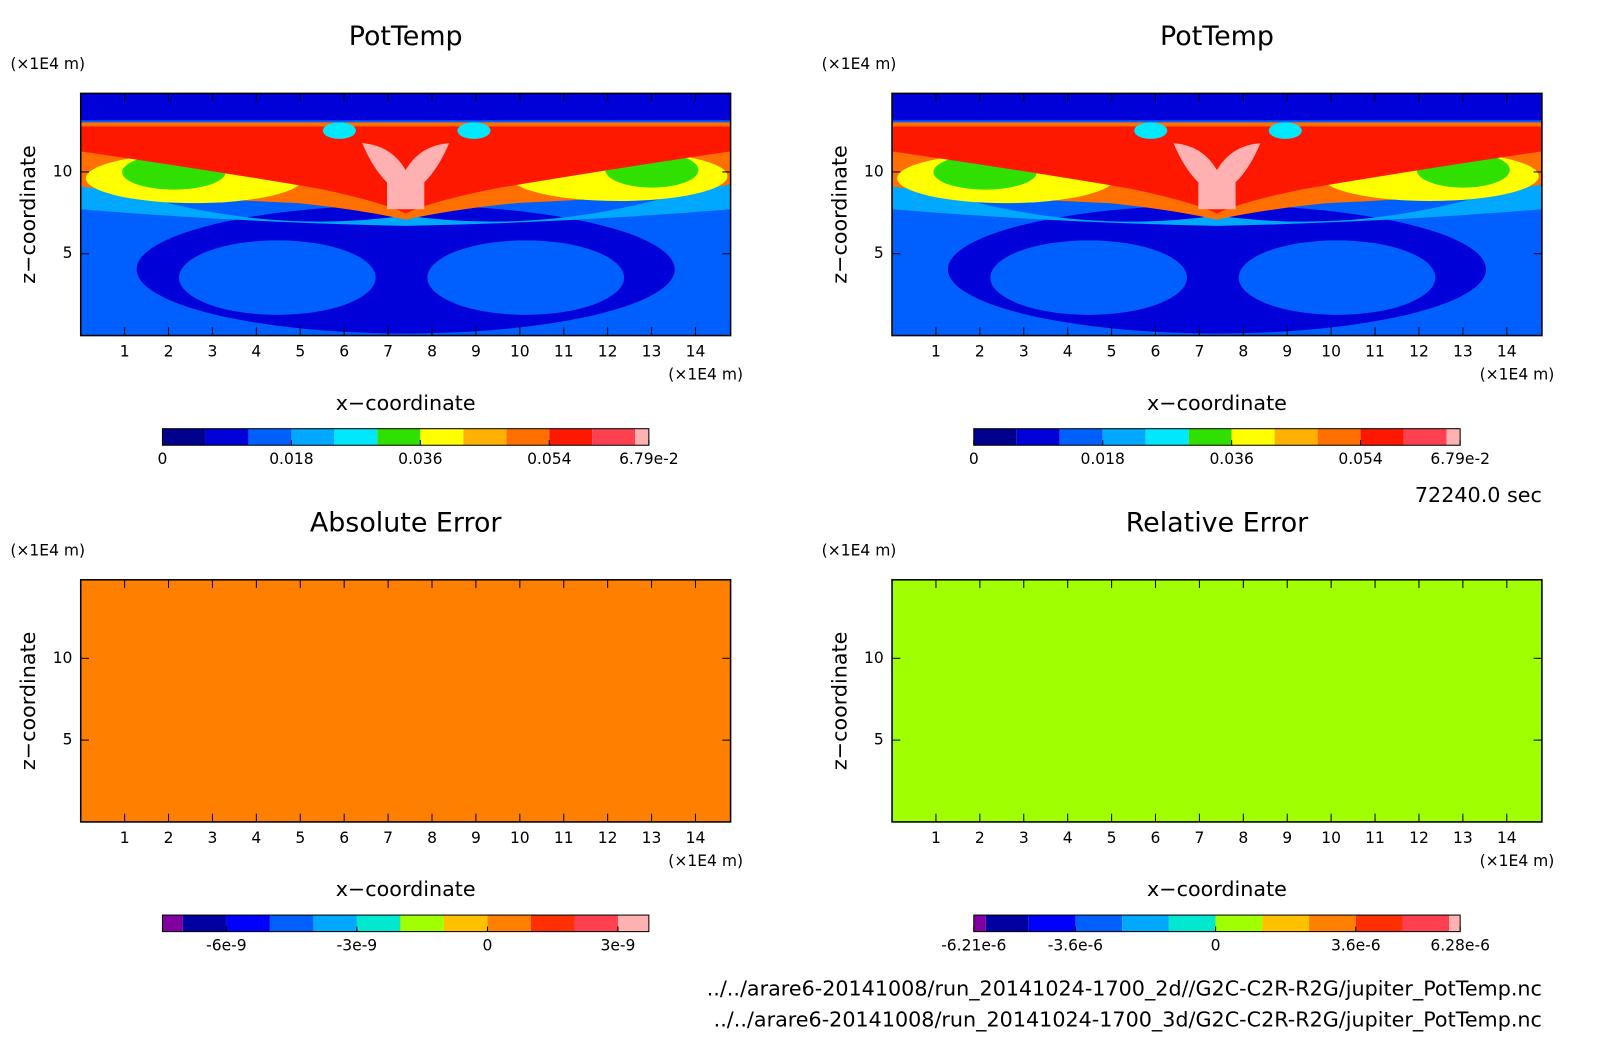  I want to click on colorbar-tick-label: -6e-9, so click(226, 946).